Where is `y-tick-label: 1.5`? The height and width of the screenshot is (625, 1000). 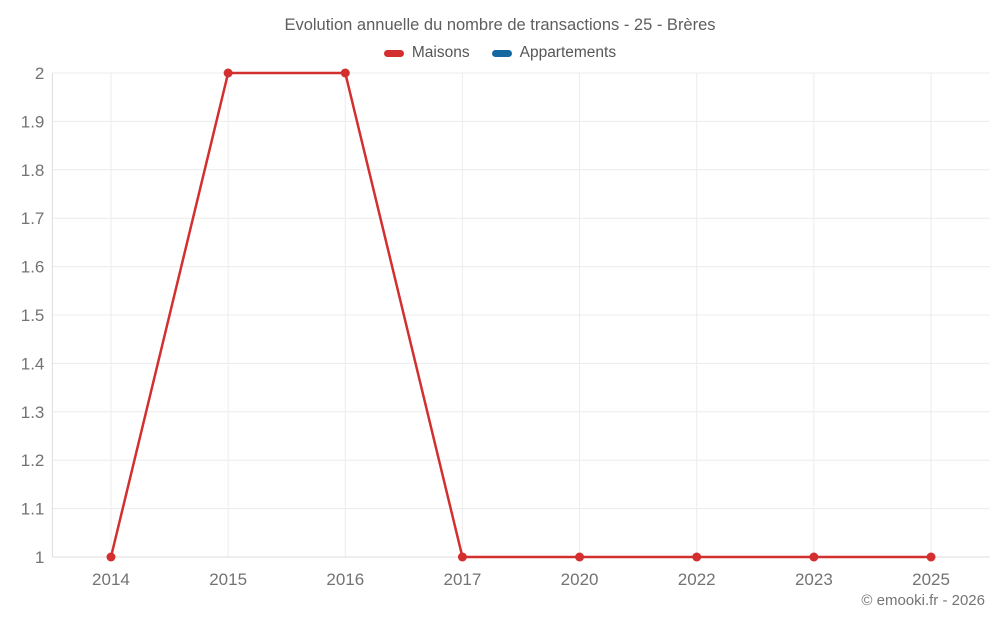 y-tick-label: 1.5 is located at coordinates (33, 315).